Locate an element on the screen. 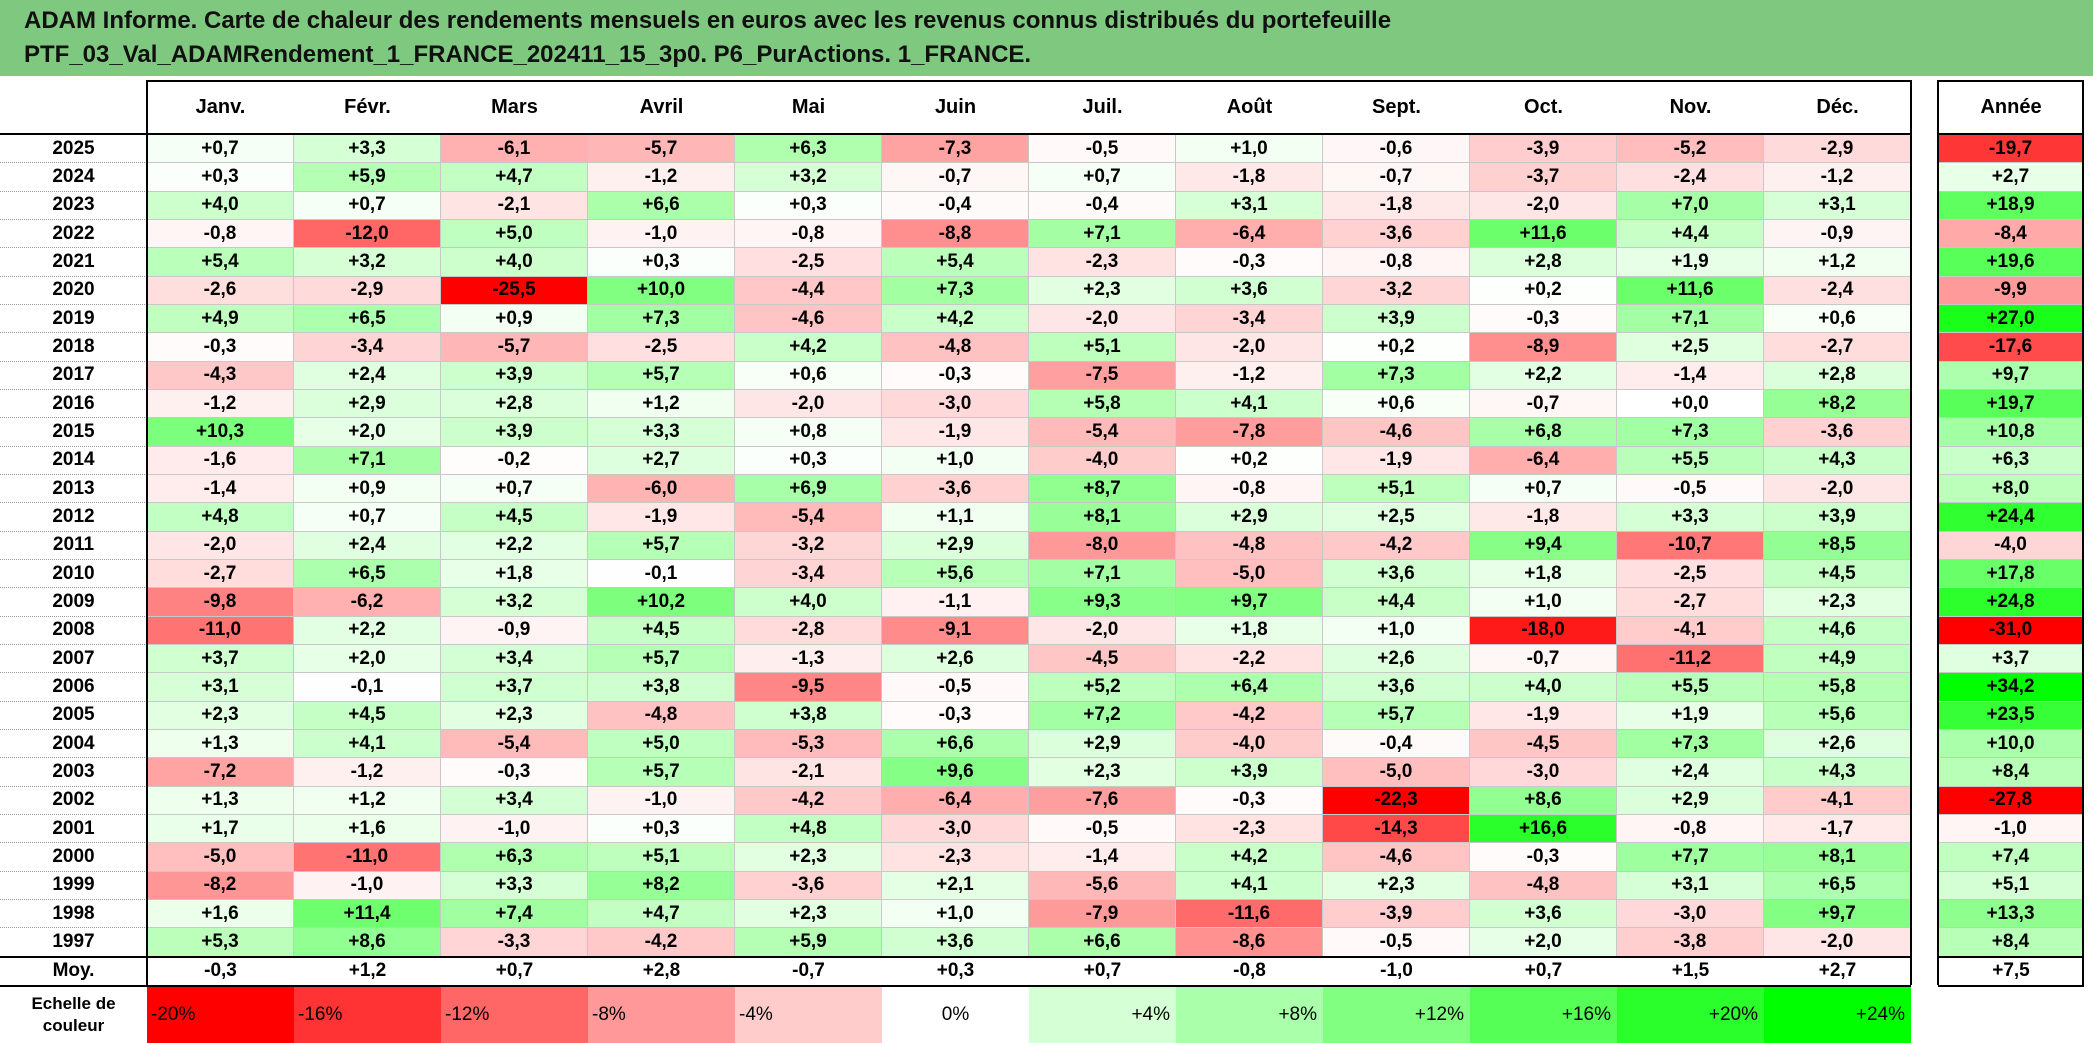 The width and height of the screenshot is (2093, 1043). heatmap-cell: +3,4 is located at coordinates (514, 800).